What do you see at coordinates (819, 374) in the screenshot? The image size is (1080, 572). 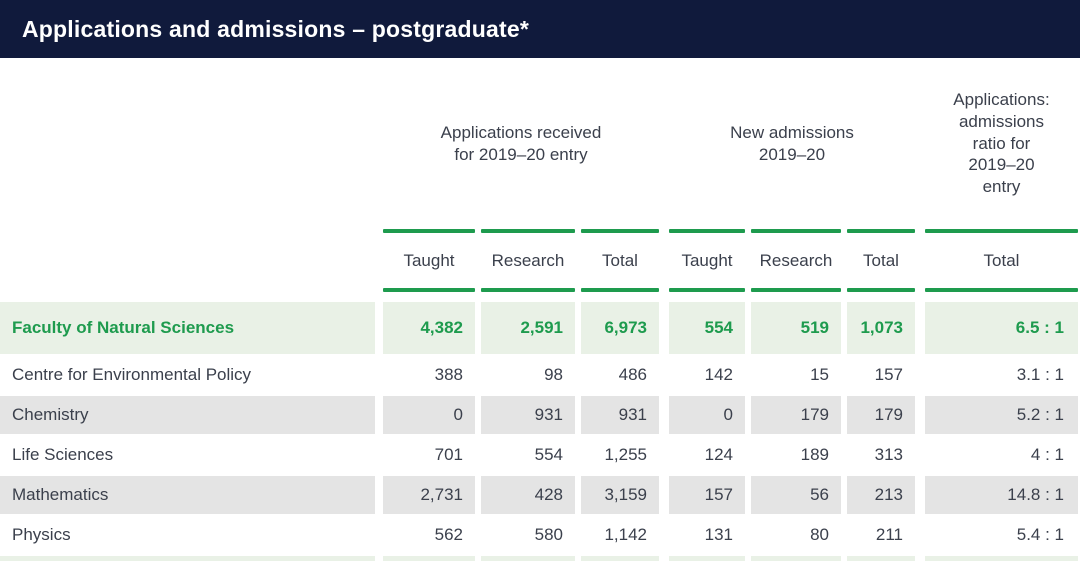 I see `value-cell: 15` at bounding box center [819, 374].